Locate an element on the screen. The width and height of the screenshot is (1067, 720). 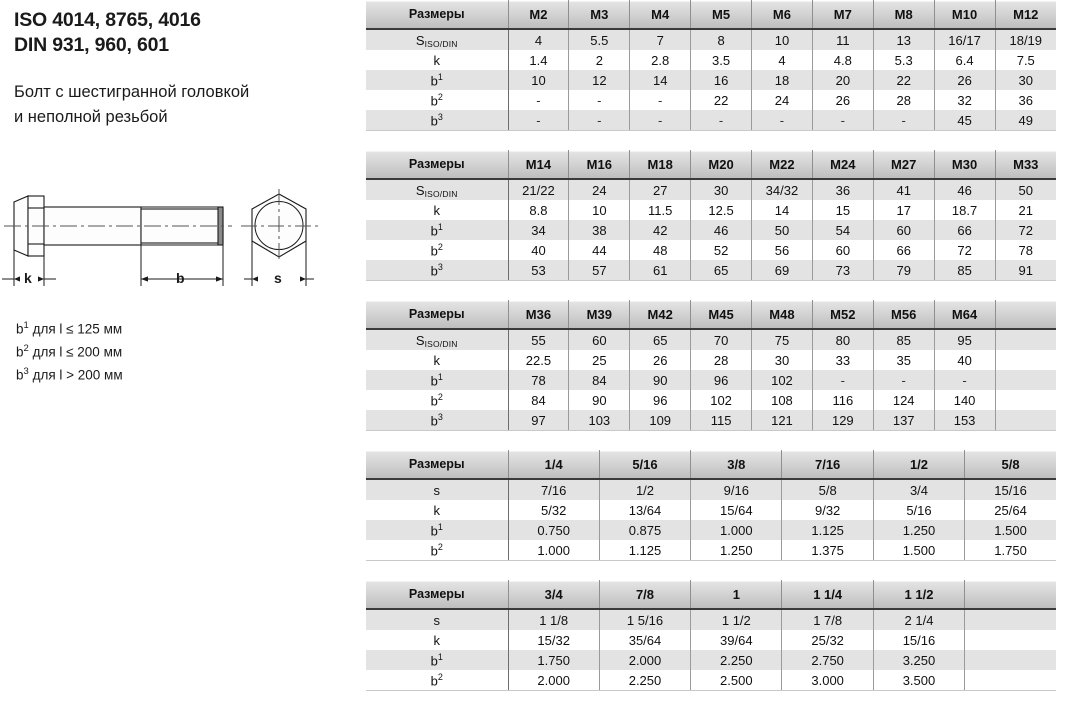
cell-value: 78 is located at coordinates (539, 380).